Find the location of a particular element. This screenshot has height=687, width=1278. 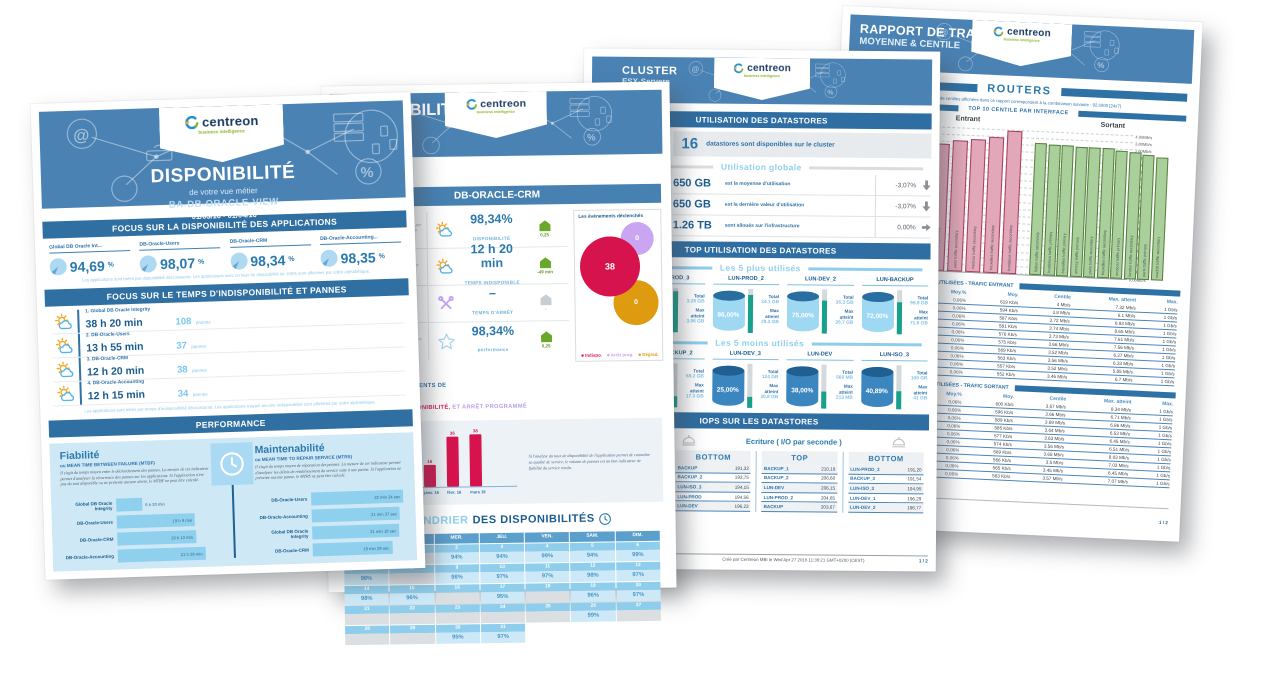

outage-count: 38 is located at coordinates (182, 370).